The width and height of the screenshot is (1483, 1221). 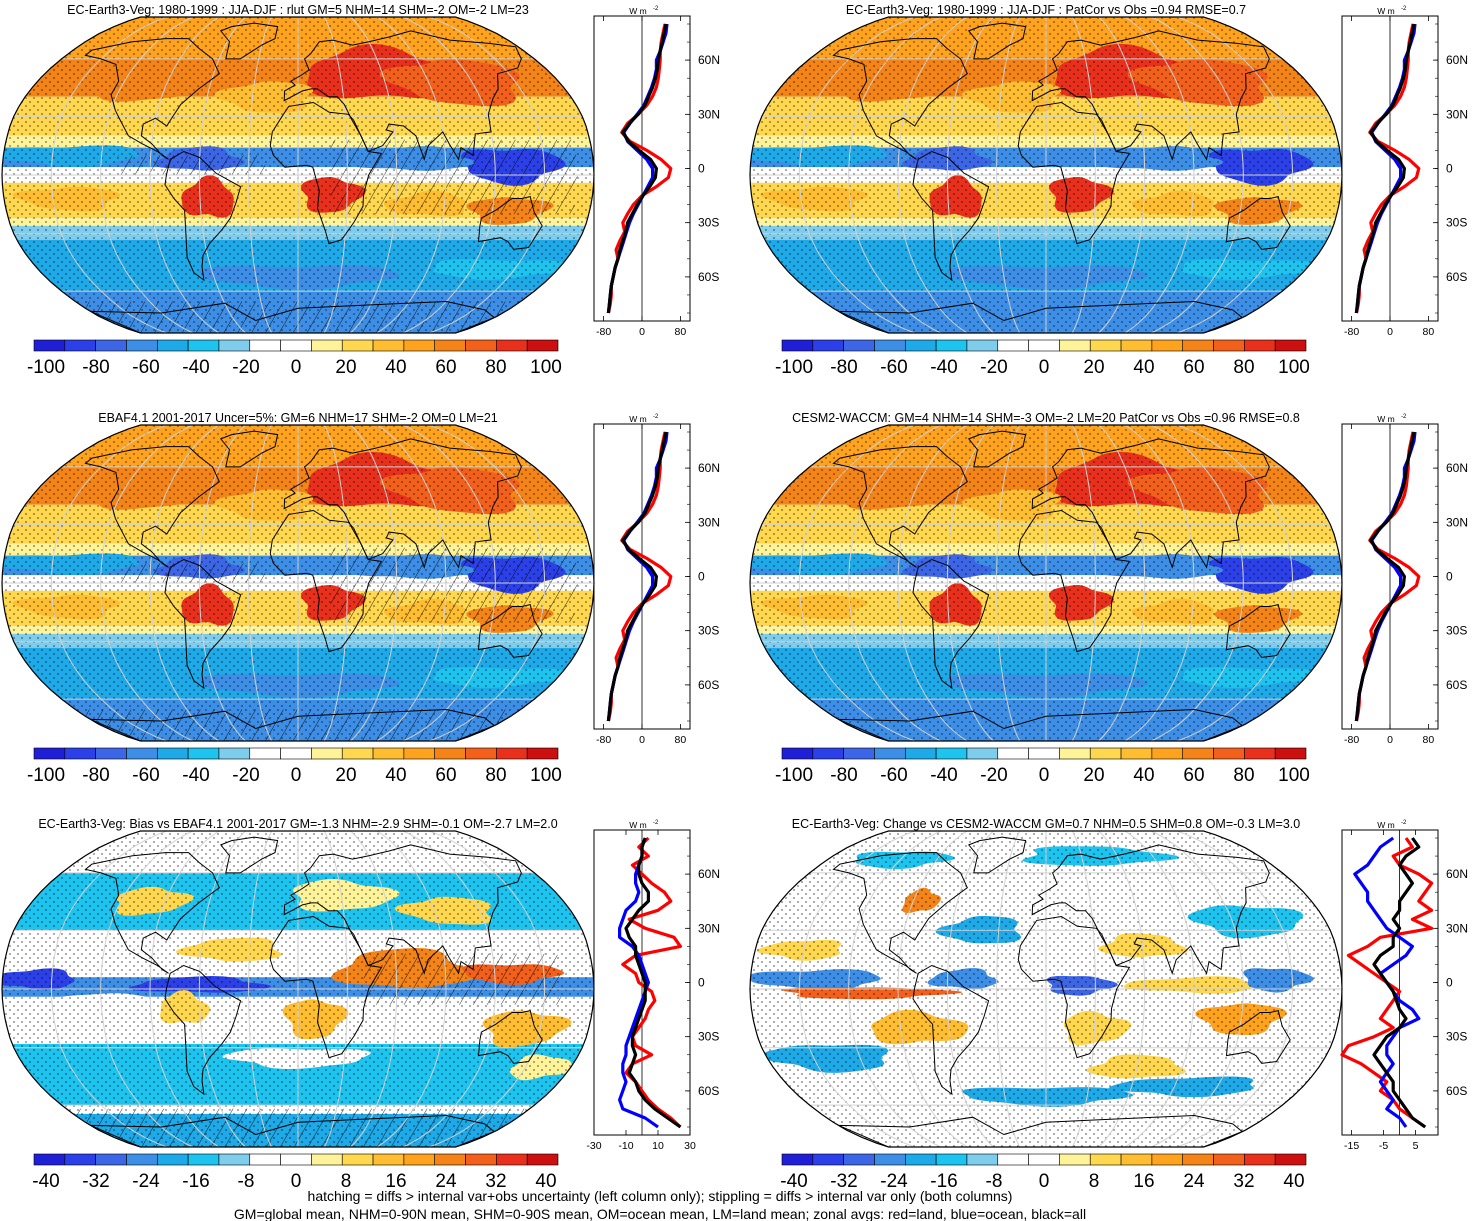 What do you see at coordinates (994, 1181) in the screenshot?
I see `colorbar-label: -8` at bounding box center [994, 1181].